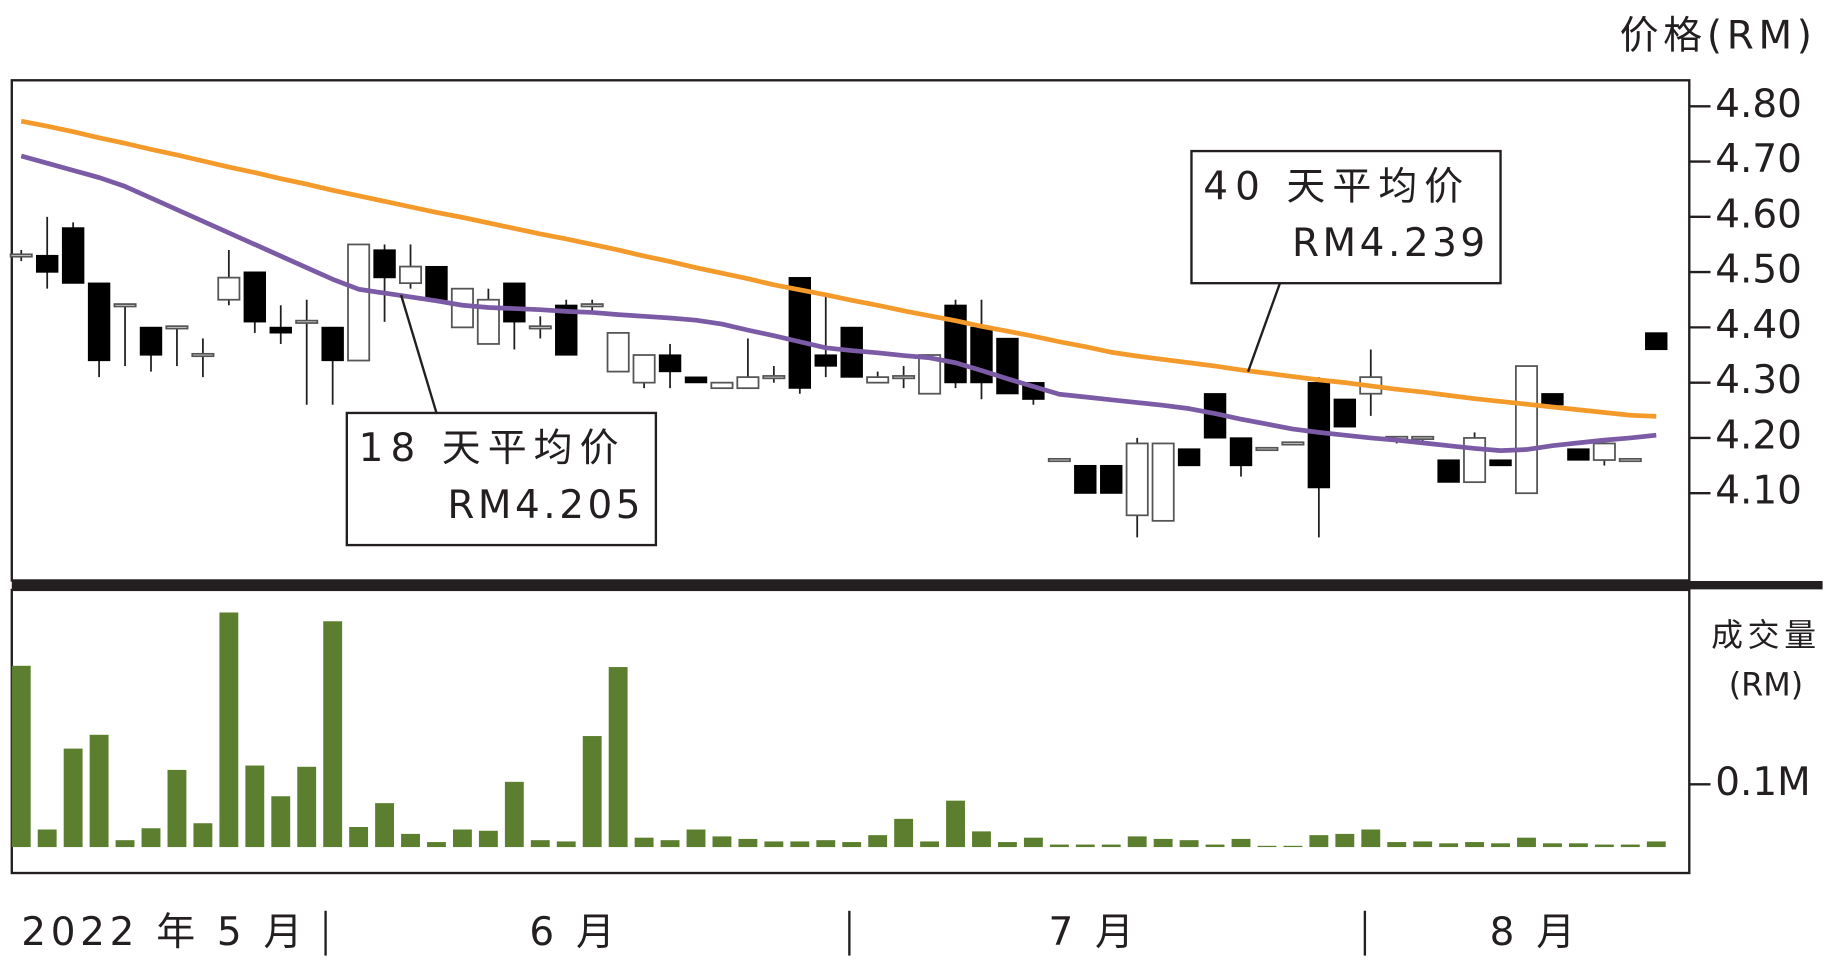  Describe the element at coordinates (164, 932) in the screenshot. I see `x-label: 2022 年 5 月` at that location.